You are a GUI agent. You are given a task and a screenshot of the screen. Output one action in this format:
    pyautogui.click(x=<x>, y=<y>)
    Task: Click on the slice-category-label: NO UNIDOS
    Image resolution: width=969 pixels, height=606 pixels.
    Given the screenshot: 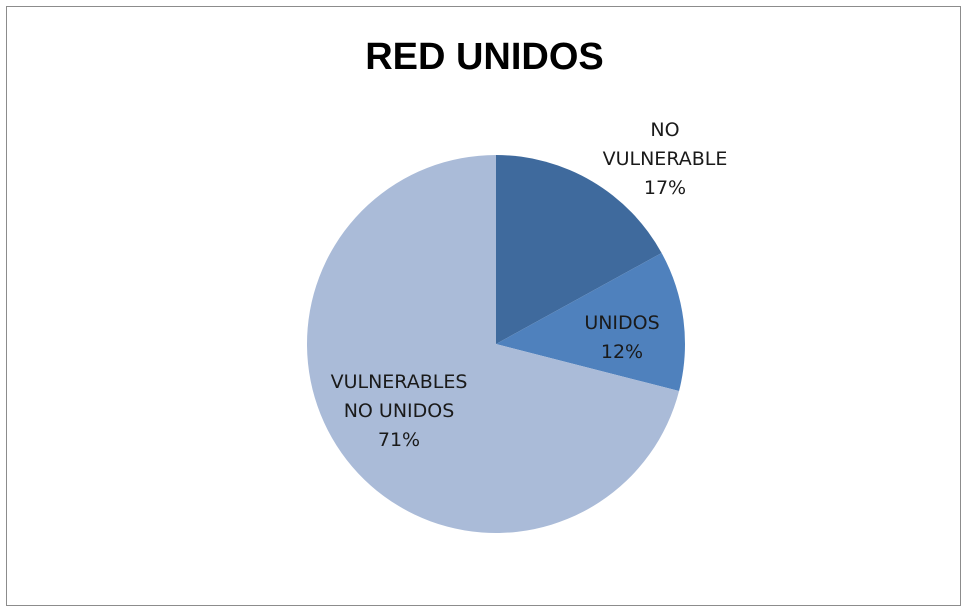 What is the action you would take?
    pyautogui.click(x=399, y=411)
    